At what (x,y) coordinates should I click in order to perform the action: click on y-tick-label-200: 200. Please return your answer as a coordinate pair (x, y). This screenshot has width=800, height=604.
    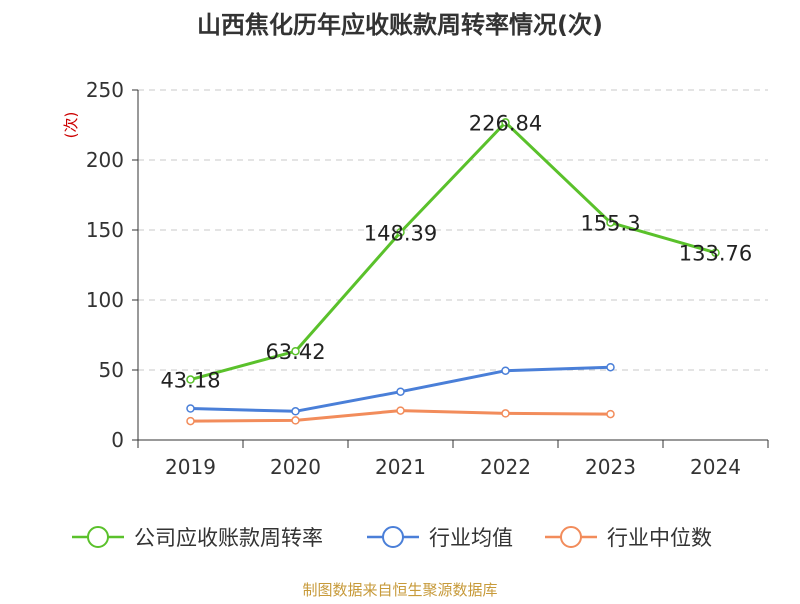
    Looking at the image, I should click on (105, 160).